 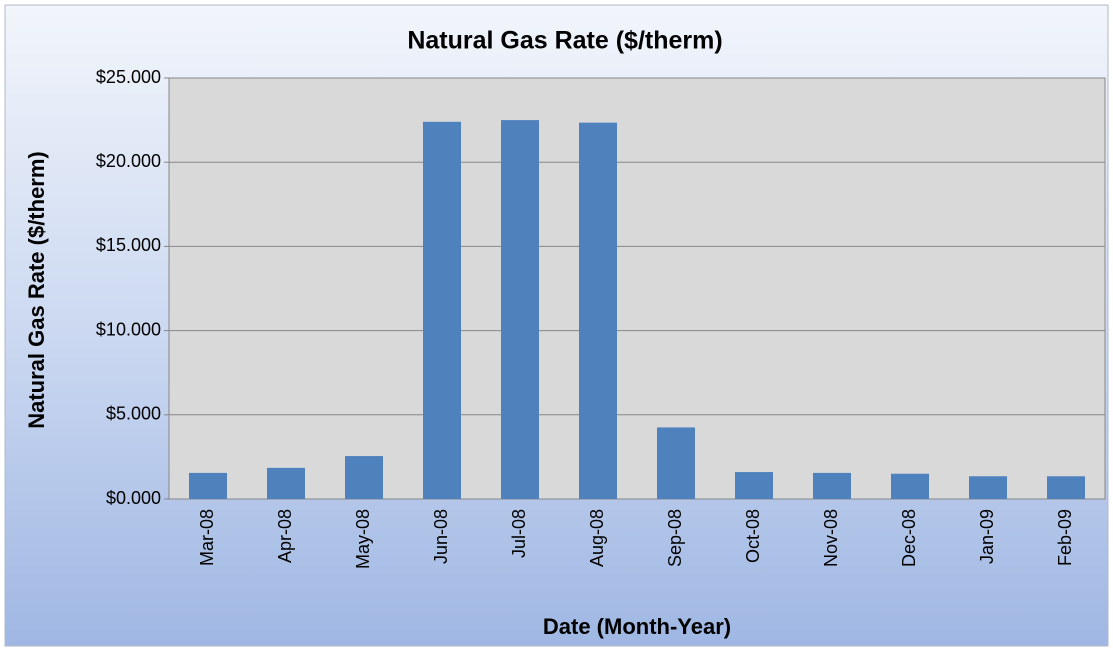 I want to click on y-axis-title: Natural Gas Rate ($/therm), so click(x=36, y=290).